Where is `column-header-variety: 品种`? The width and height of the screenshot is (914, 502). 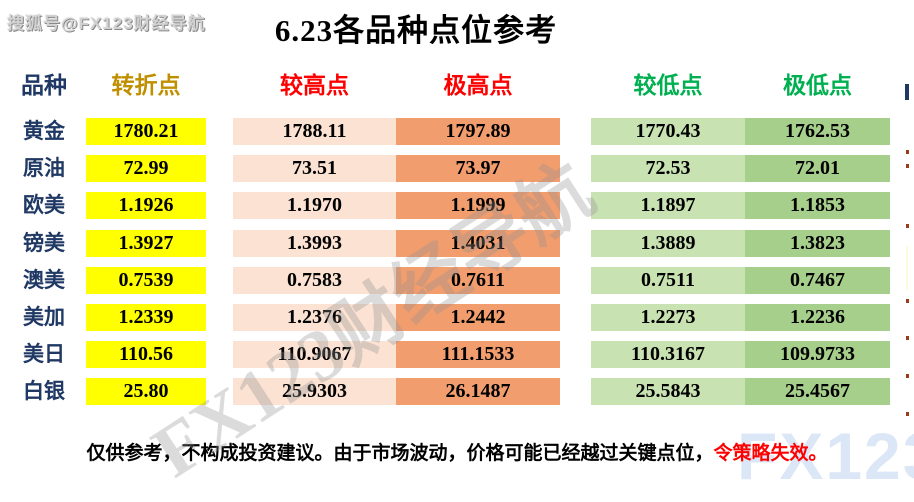 column-header-variety: 品种 is located at coordinates (44, 85).